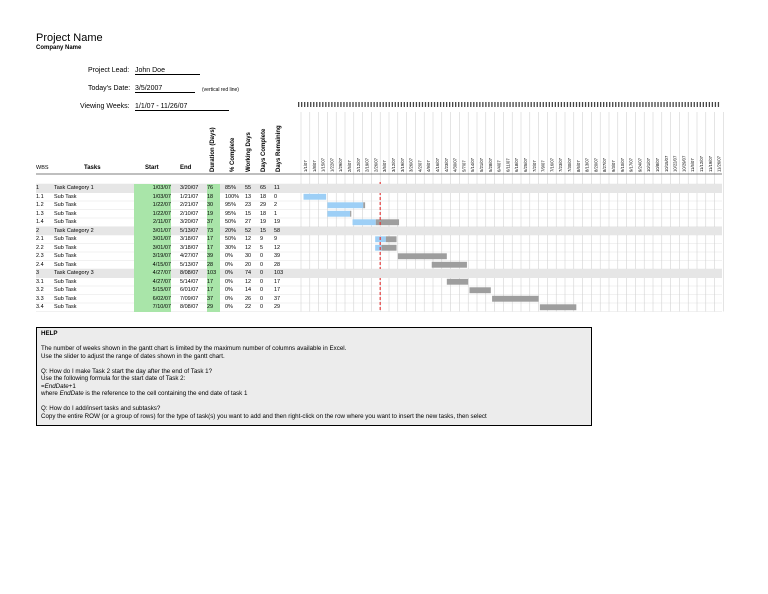  What do you see at coordinates (323, 164) in the screenshot?
I see `week-date-label: 1/15/07` at bounding box center [323, 164].